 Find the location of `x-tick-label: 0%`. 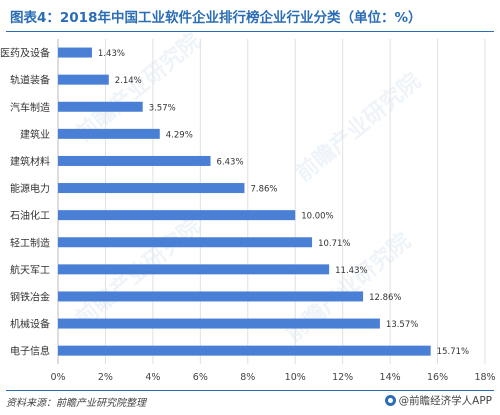

x-tick-label: 0% is located at coordinates (57, 377).